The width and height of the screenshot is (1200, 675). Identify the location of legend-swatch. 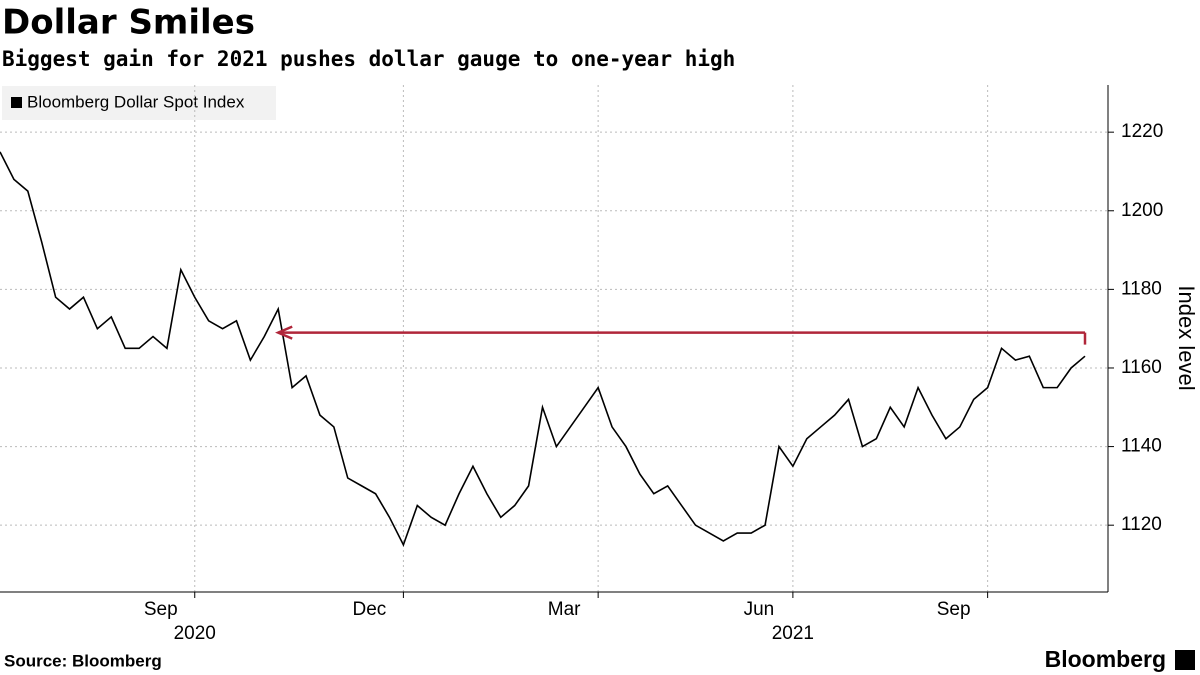
(16, 102).